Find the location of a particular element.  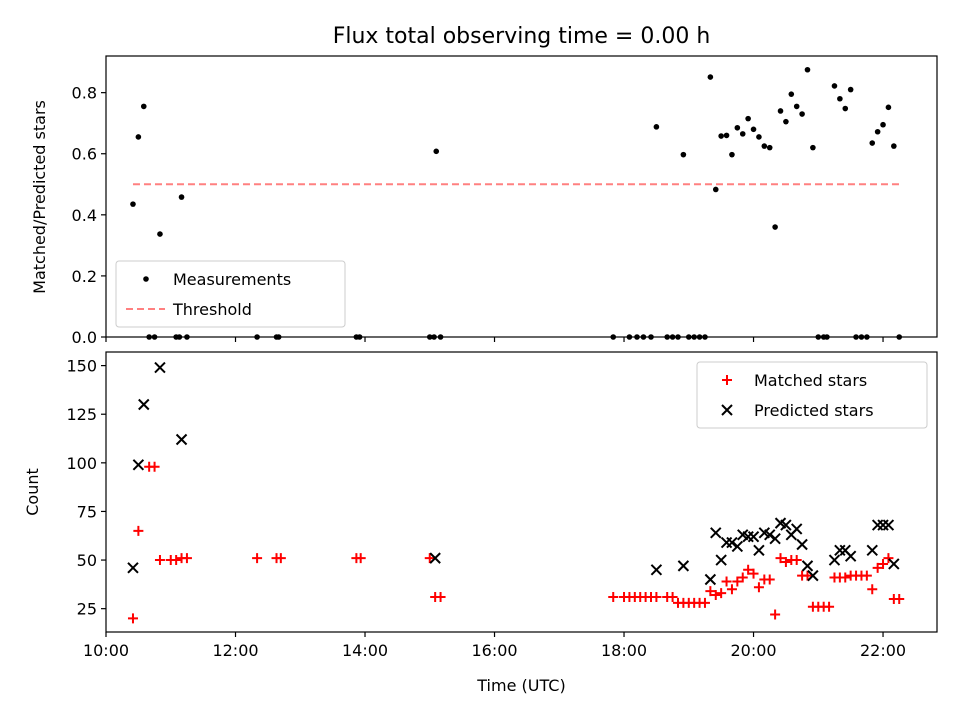

top-y-tick-label: 0.8 is located at coordinates (84, 93).